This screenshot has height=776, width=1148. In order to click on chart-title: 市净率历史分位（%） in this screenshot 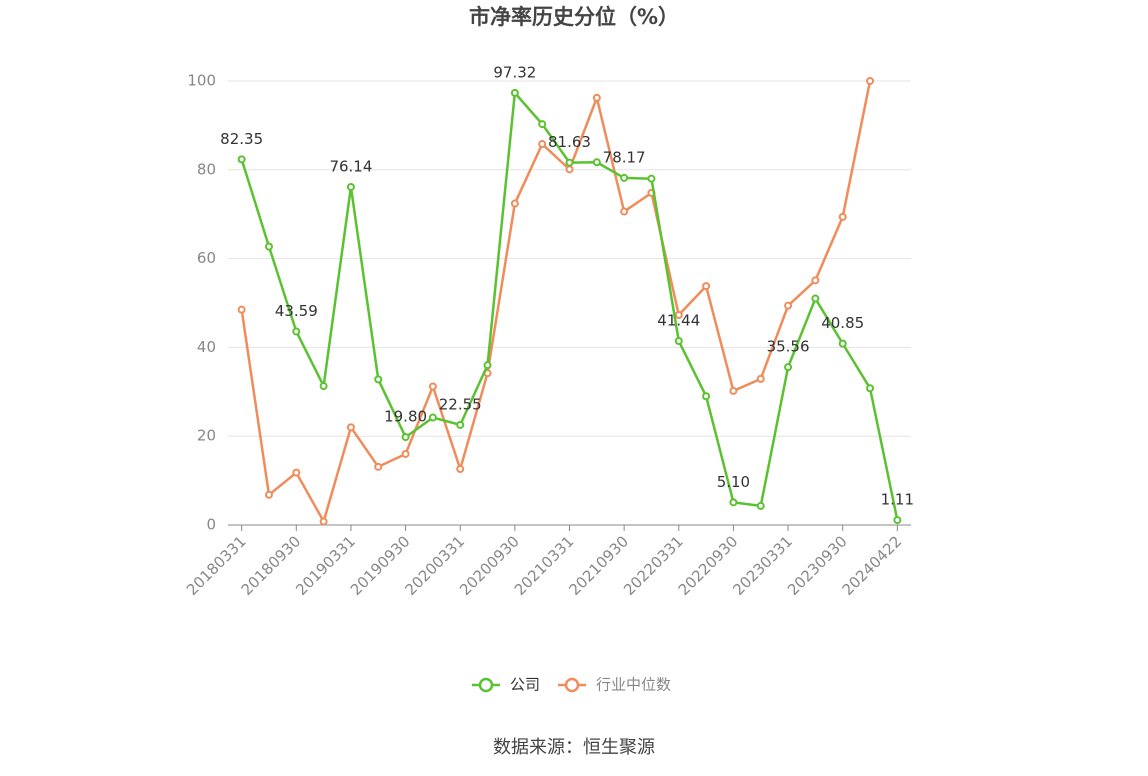, I will do `click(574, 17)`.